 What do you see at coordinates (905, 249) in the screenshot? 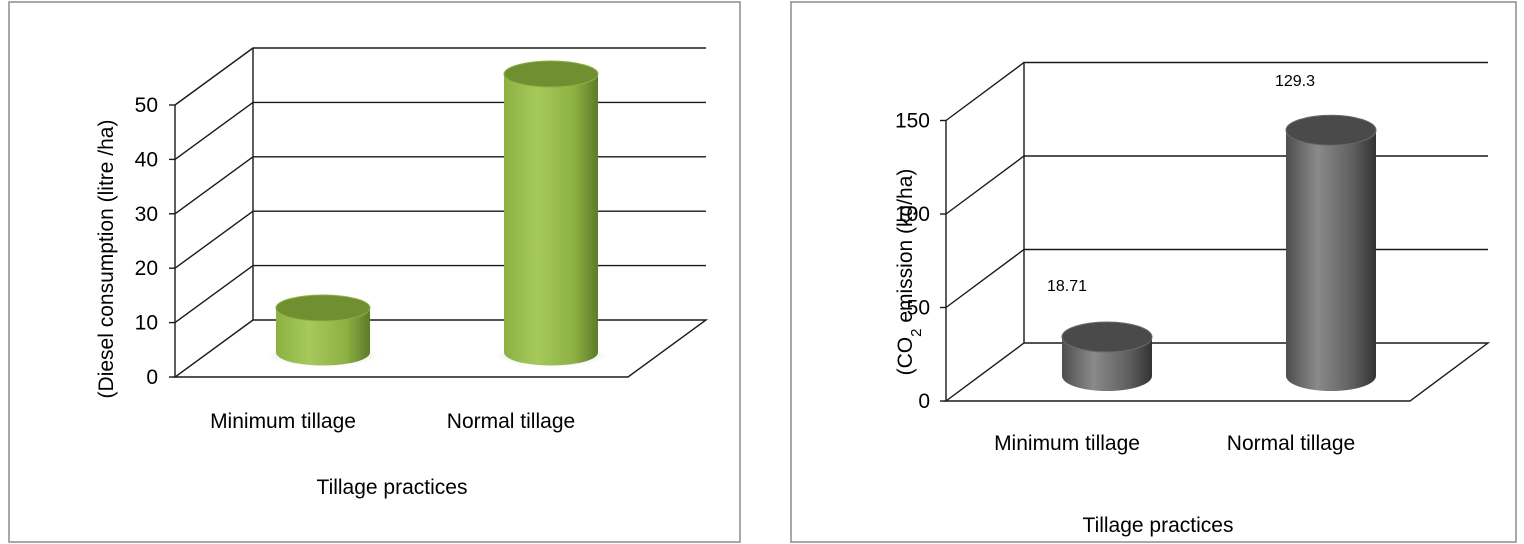
I see `y-axis-title-suffix: emission (kg/ha)` at bounding box center [905, 249].